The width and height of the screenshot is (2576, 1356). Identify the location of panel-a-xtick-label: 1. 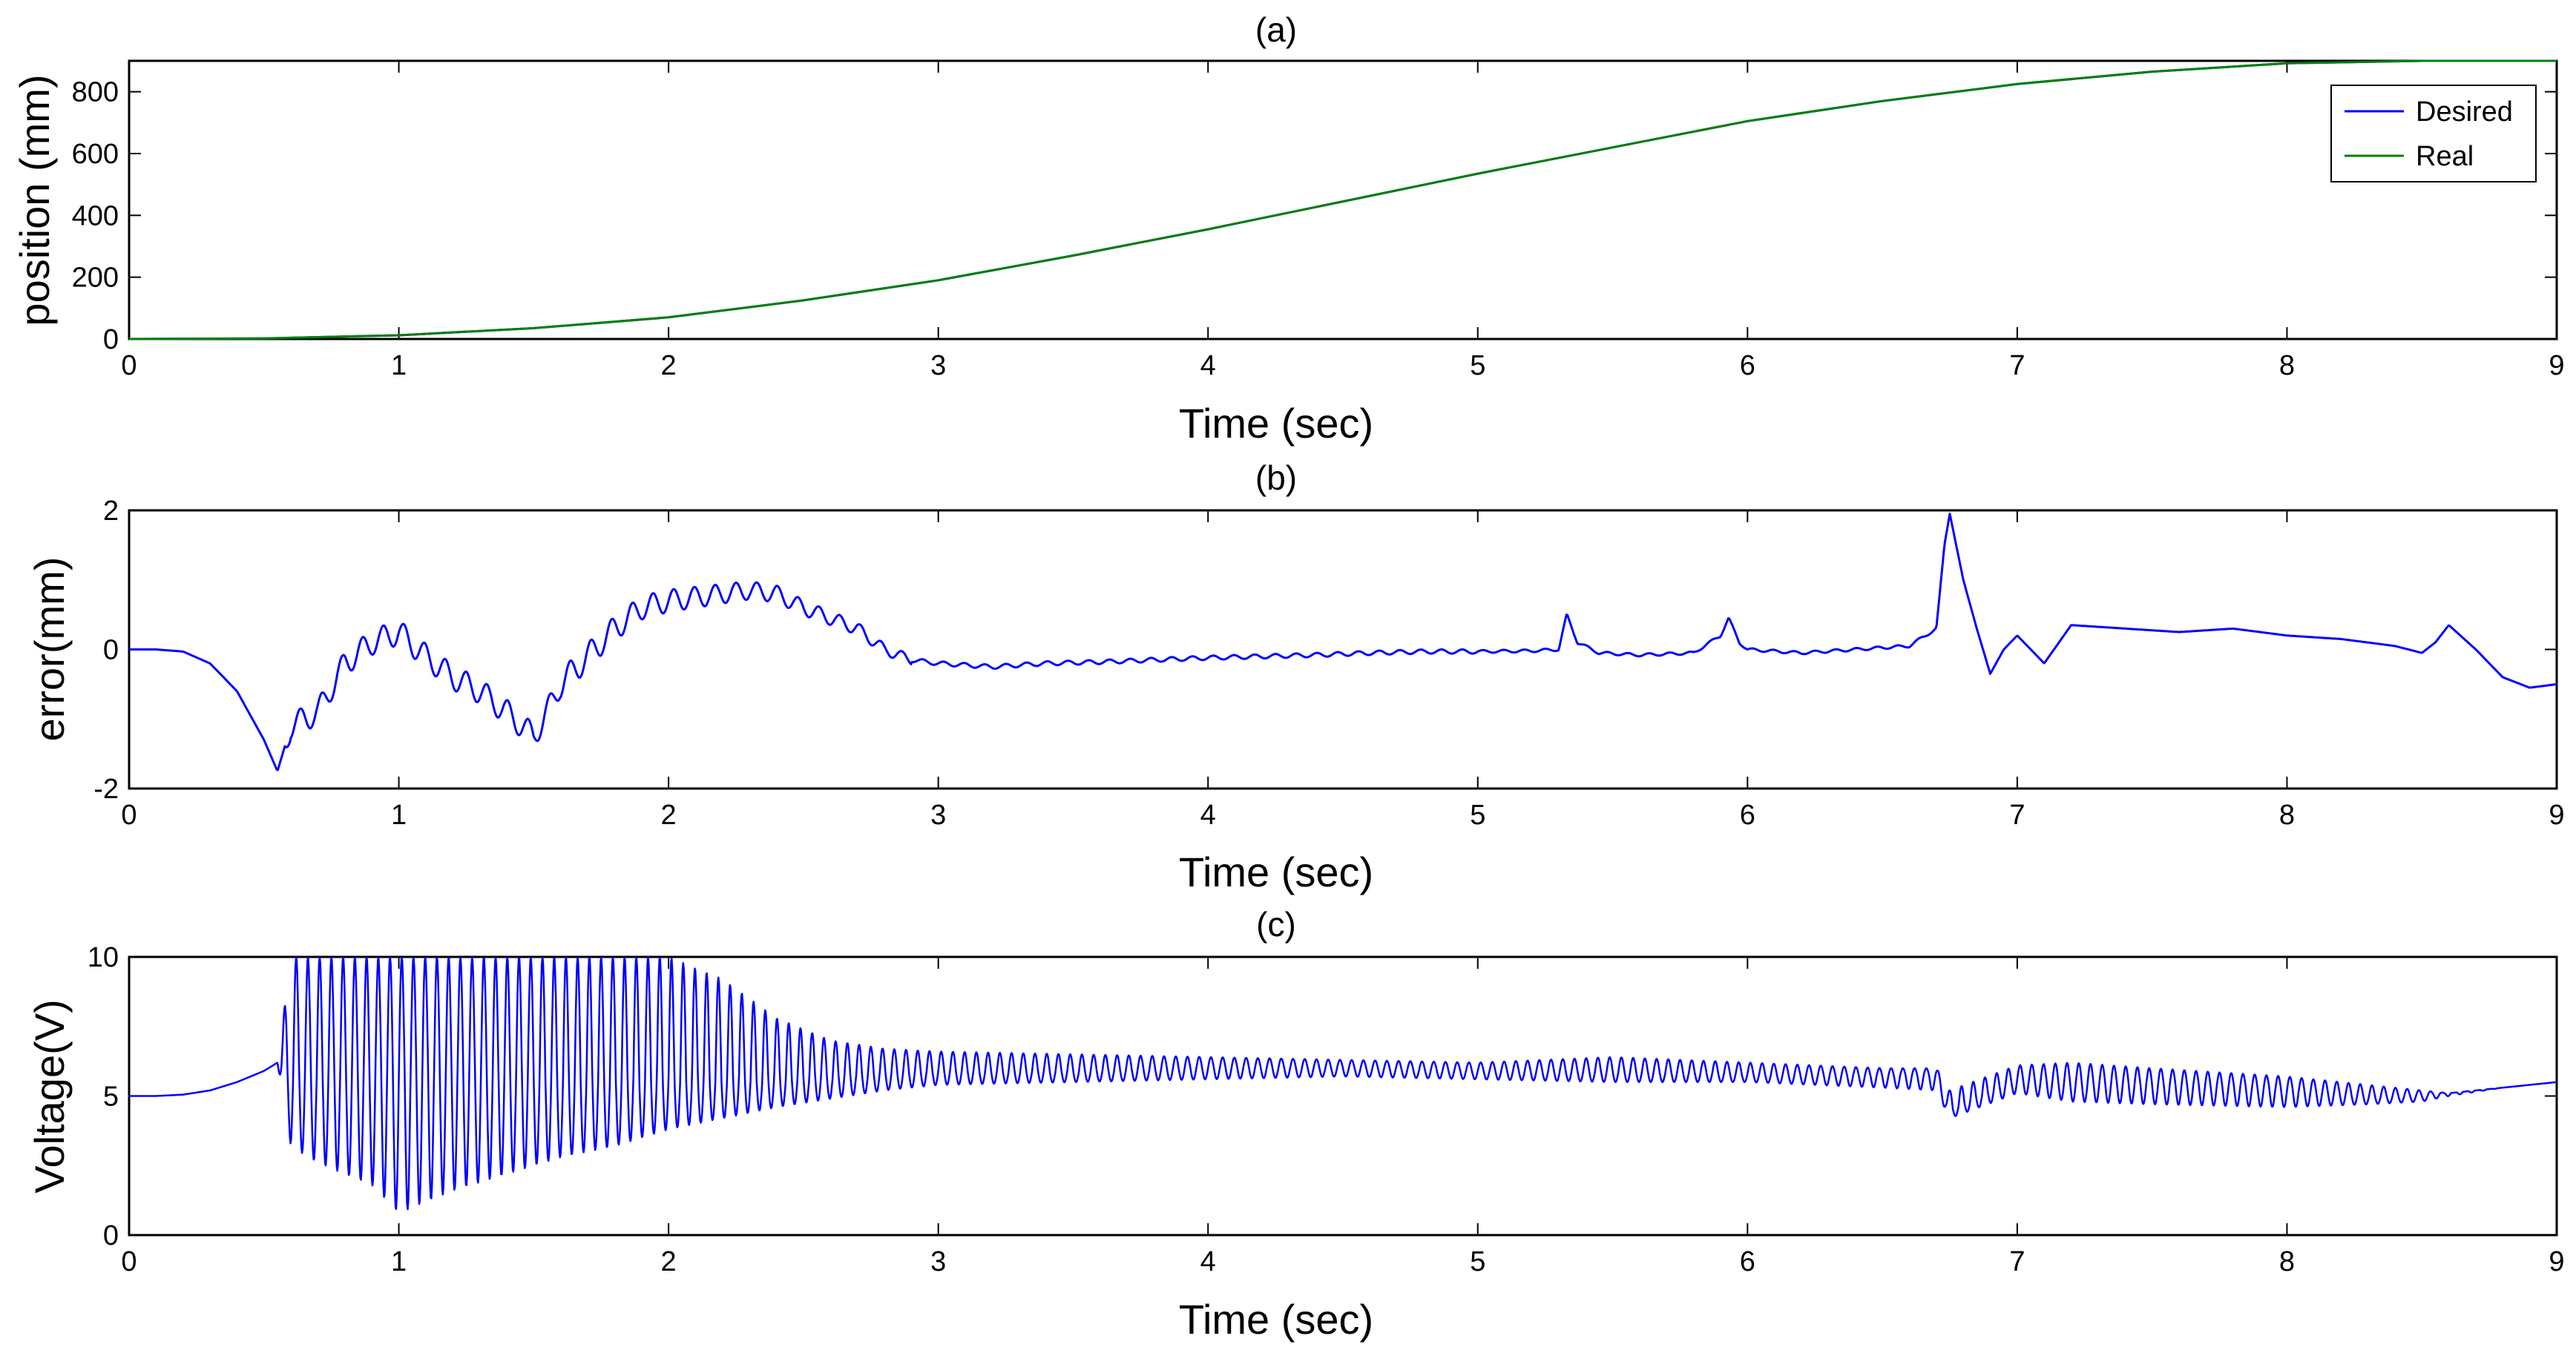
(399, 366).